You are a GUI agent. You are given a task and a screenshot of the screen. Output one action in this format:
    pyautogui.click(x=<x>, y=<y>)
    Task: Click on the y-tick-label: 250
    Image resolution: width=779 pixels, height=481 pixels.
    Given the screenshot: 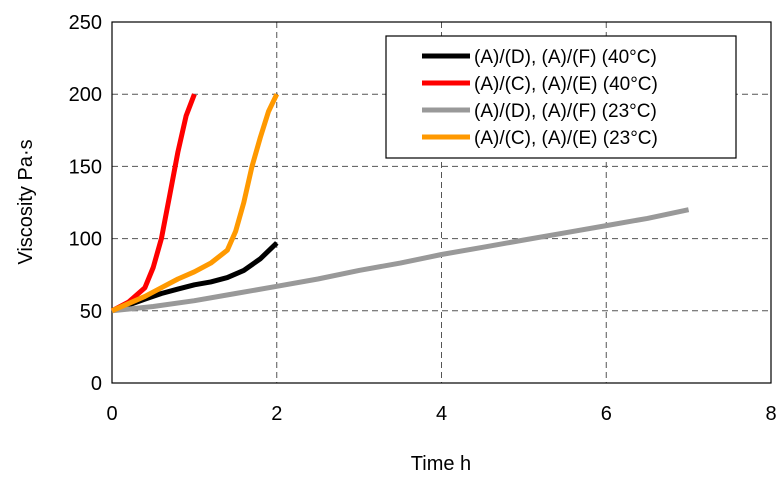 What is the action you would take?
    pyautogui.click(x=85, y=23)
    